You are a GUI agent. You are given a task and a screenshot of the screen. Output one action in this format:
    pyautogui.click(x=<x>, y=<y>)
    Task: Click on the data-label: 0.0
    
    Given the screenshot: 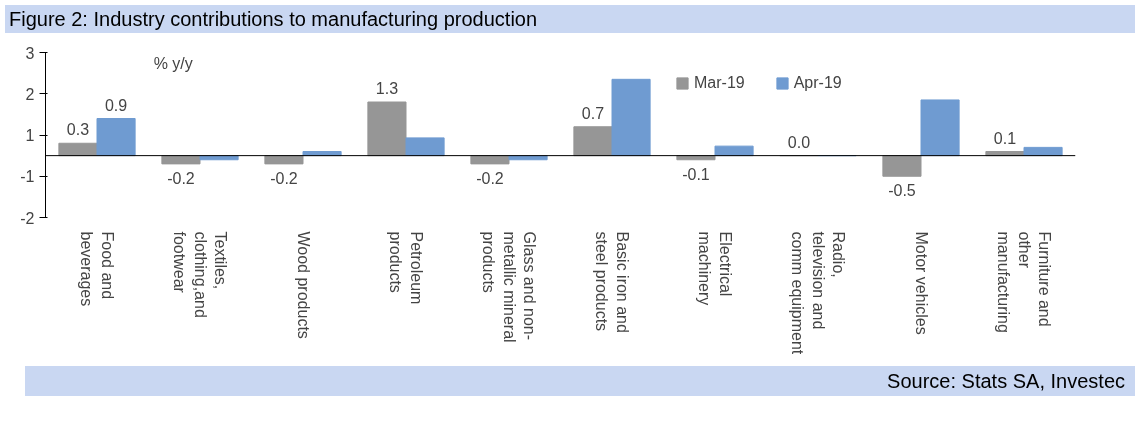 What is the action you would take?
    pyautogui.click(x=799, y=142)
    